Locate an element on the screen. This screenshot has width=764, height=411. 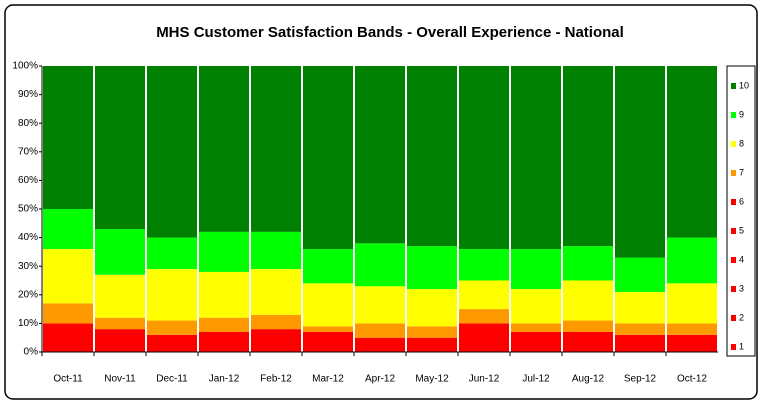
y-tick-label: 10% is located at coordinates (28, 323).